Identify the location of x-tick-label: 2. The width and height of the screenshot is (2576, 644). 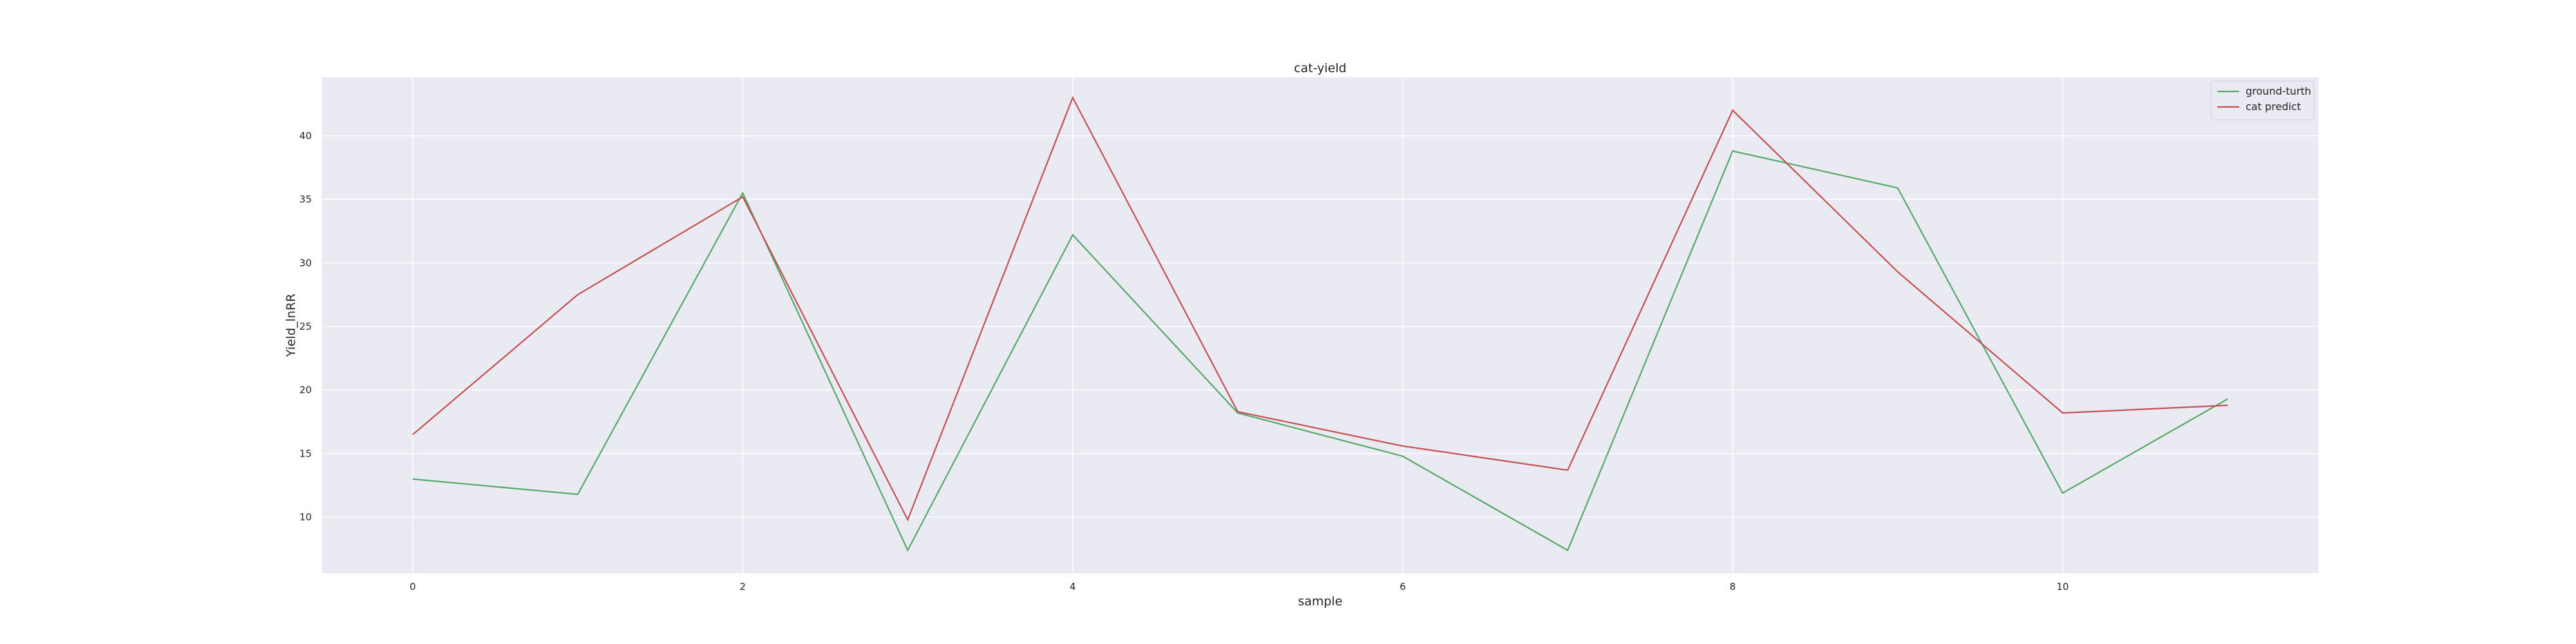
(743, 587).